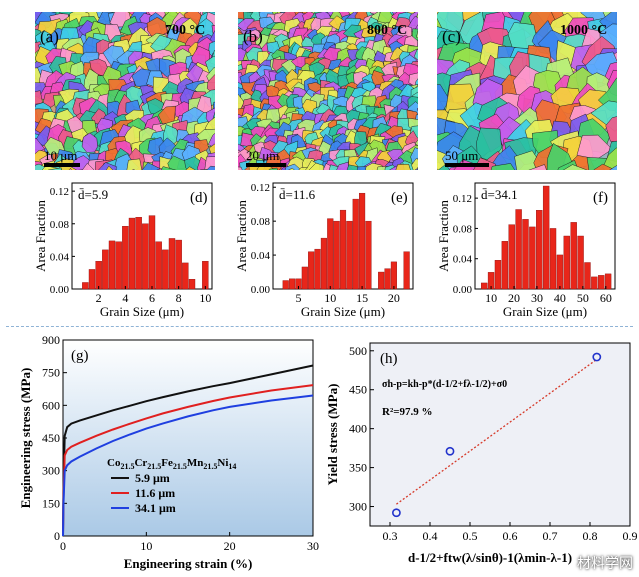 The height and width of the screenshot is (577, 639). What do you see at coordinates (399, 198) in the screenshot?
I see `panel-label: (e)` at bounding box center [399, 198].